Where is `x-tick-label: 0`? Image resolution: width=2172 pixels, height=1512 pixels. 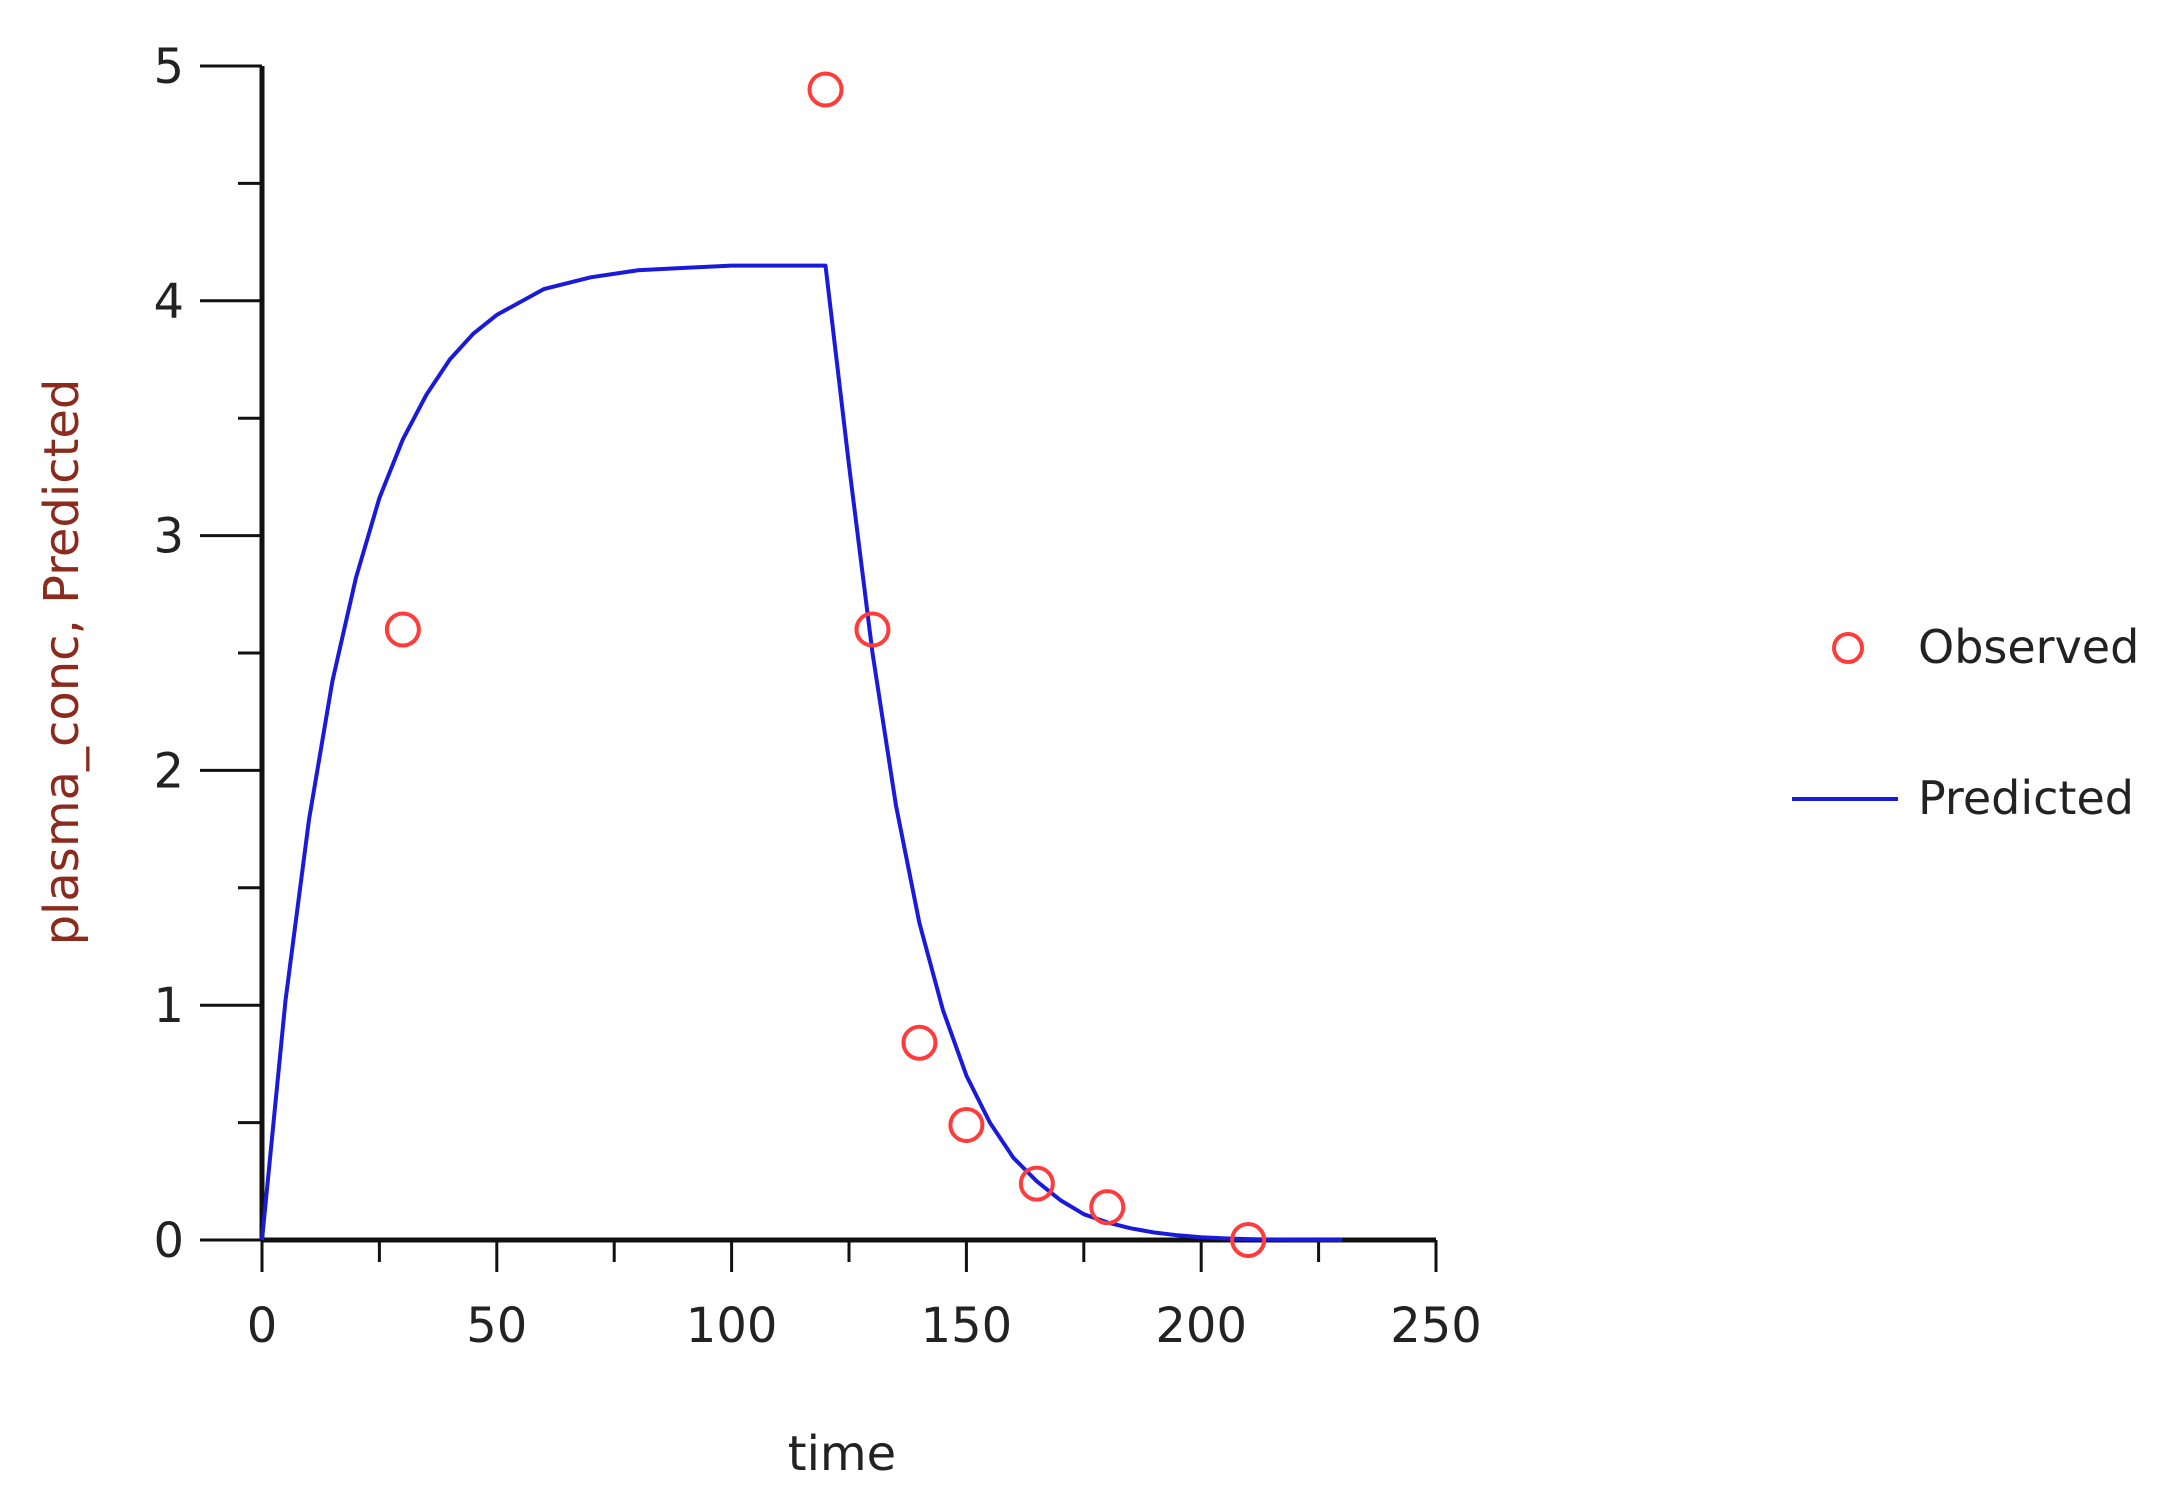
x-tick-label: 0 is located at coordinates (262, 1326).